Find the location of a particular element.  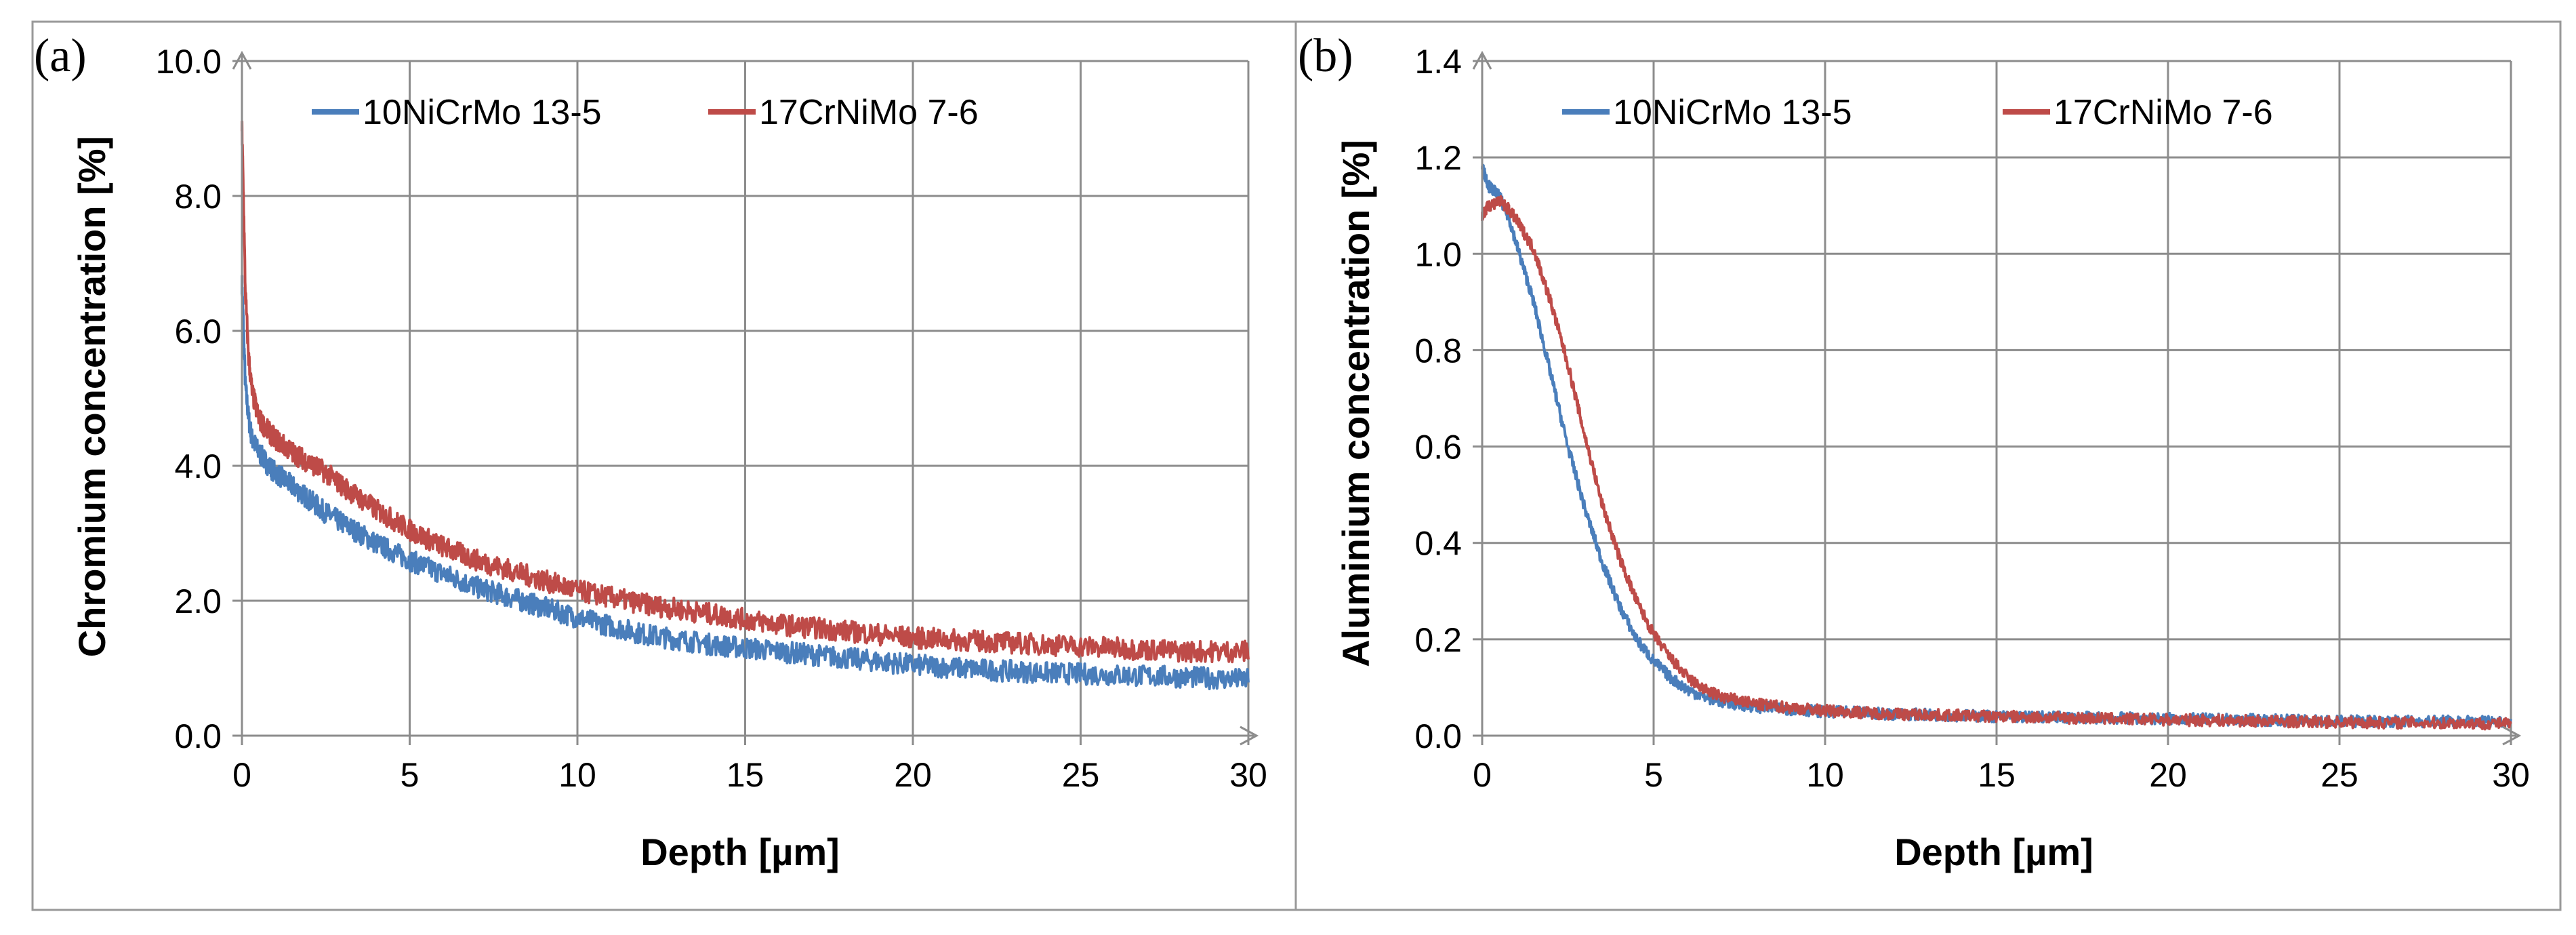

y-tick-label: 10.0 is located at coordinates (189, 62).